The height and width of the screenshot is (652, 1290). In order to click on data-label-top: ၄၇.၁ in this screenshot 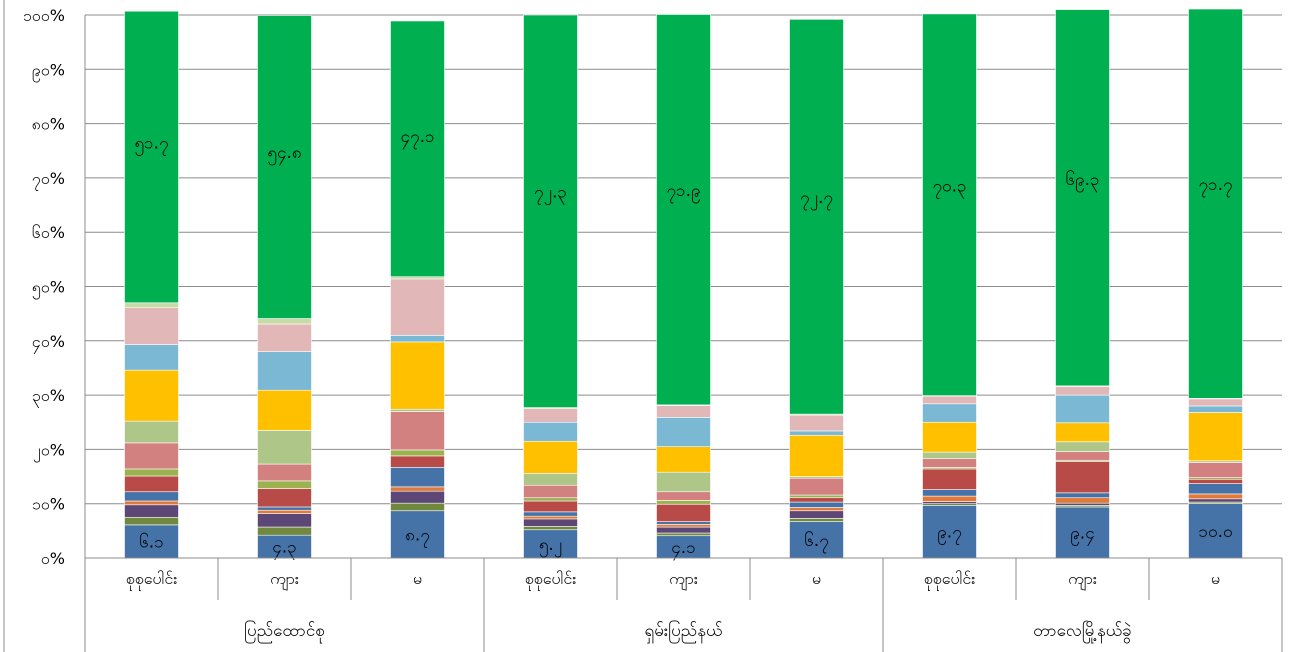, I will do `click(417, 138)`.